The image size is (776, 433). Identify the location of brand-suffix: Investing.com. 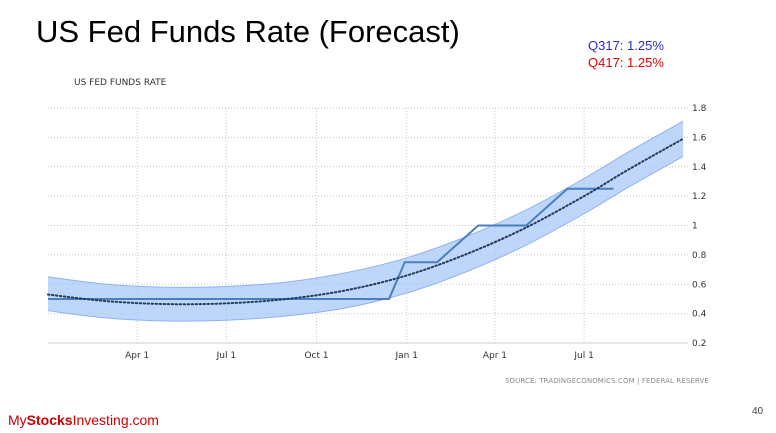
(115, 420).